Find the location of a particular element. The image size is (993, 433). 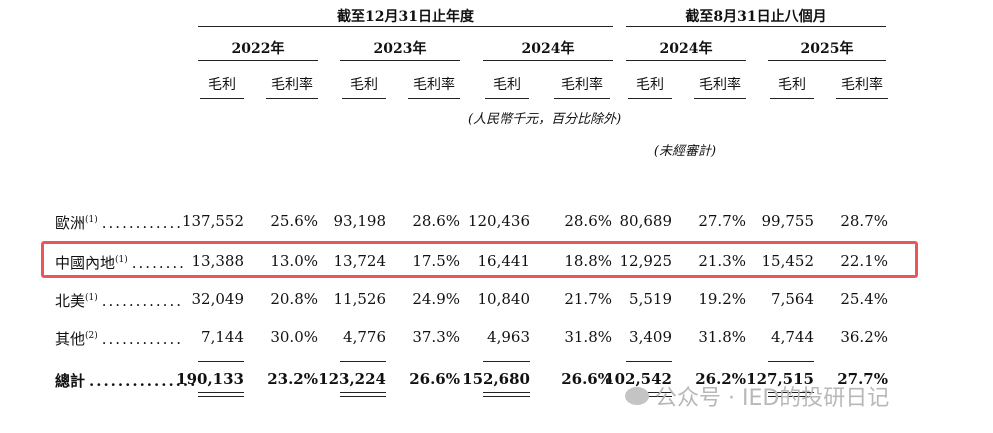

col-margin-2022: 毛利率 is located at coordinates (292, 85).